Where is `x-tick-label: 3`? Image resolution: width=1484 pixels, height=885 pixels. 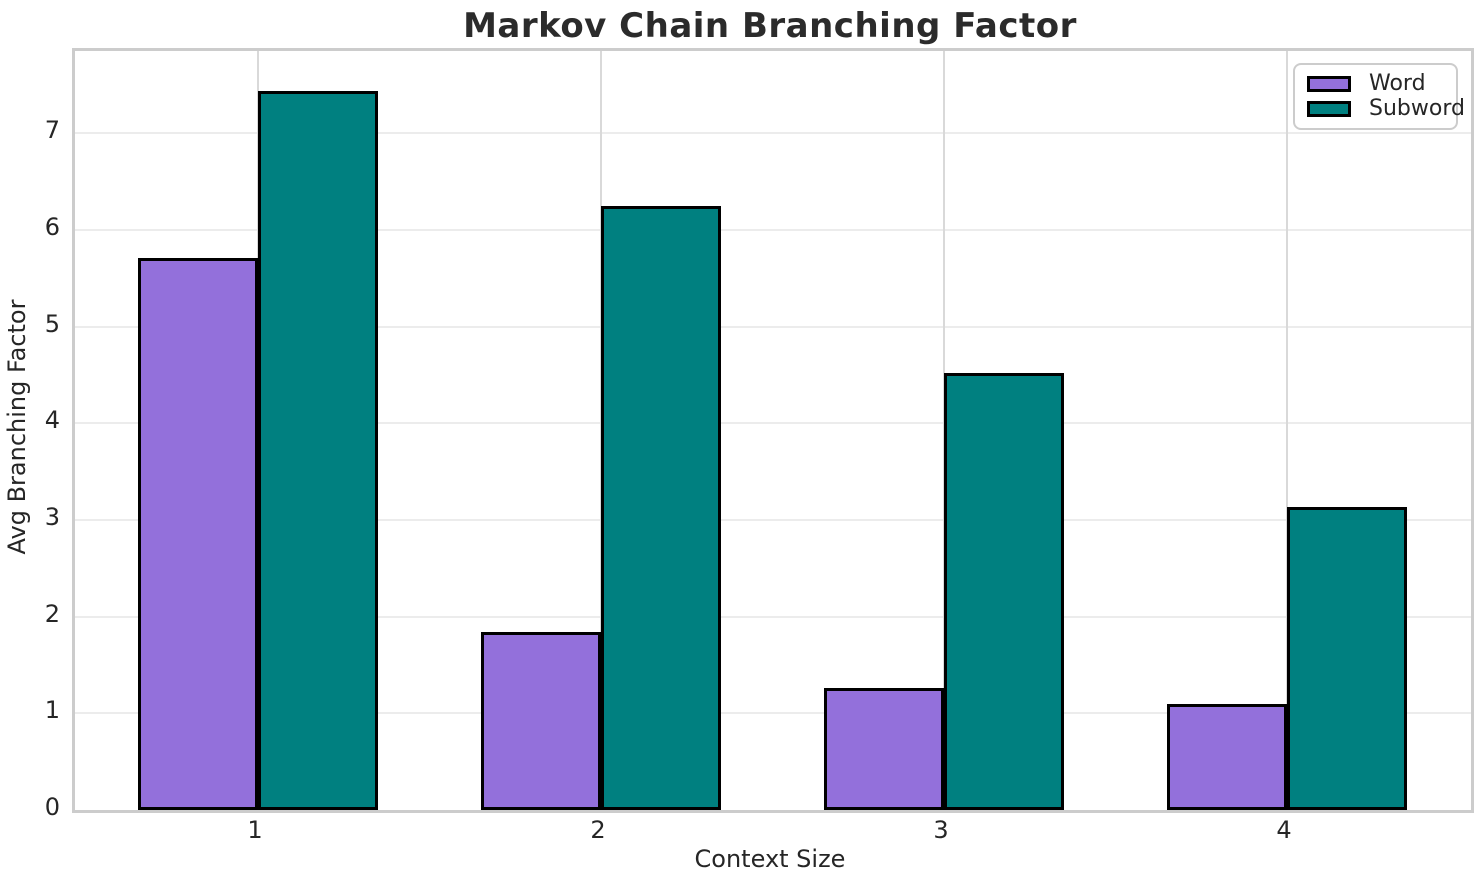
x-tick-label: 3 is located at coordinates (941, 830).